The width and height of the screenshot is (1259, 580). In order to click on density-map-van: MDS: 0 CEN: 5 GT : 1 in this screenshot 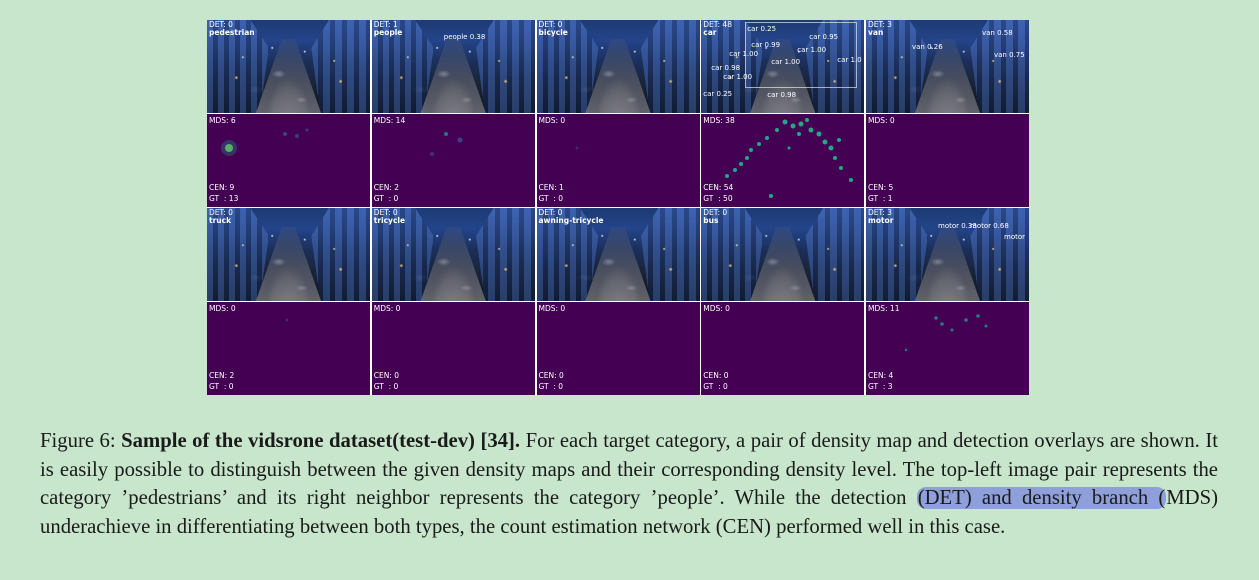, I will do `click(947, 160)`.